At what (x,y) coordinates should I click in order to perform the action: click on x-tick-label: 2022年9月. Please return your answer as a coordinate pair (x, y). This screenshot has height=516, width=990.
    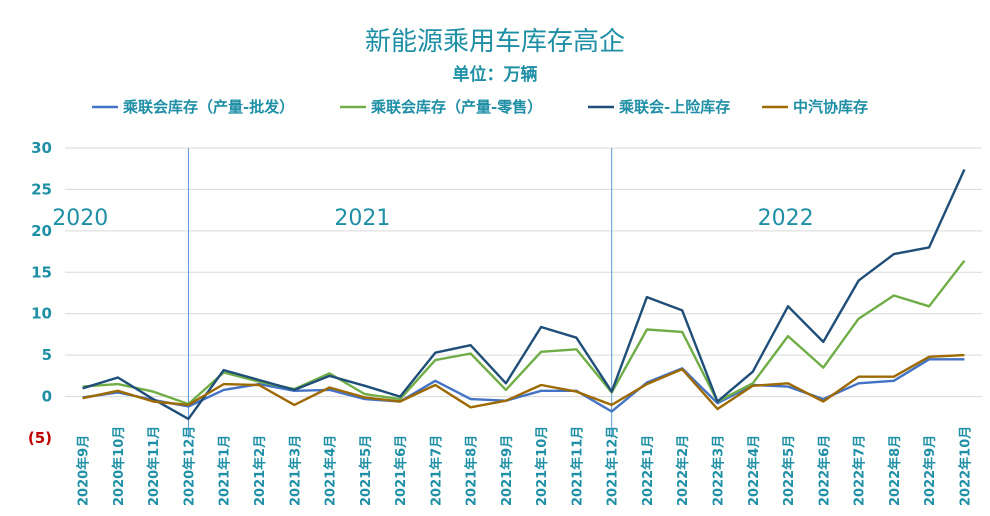
    Looking at the image, I should click on (930, 470).